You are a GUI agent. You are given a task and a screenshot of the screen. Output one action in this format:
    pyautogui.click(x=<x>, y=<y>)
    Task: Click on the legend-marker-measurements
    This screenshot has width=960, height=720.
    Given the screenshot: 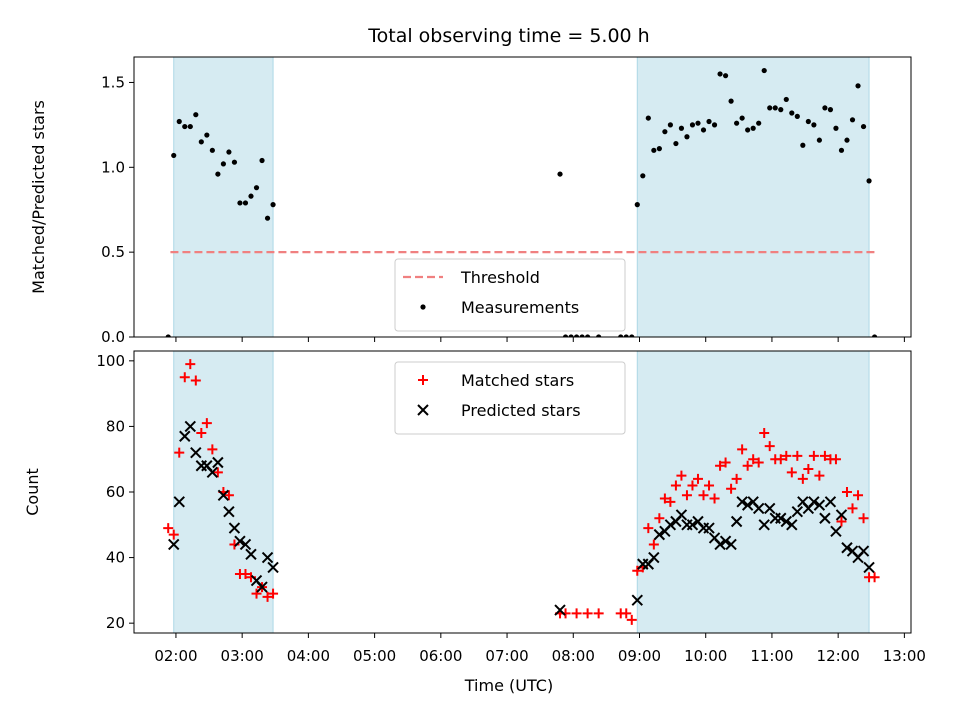 What is the action you would take?
    pyautogui.click(x=423, y=307)
    